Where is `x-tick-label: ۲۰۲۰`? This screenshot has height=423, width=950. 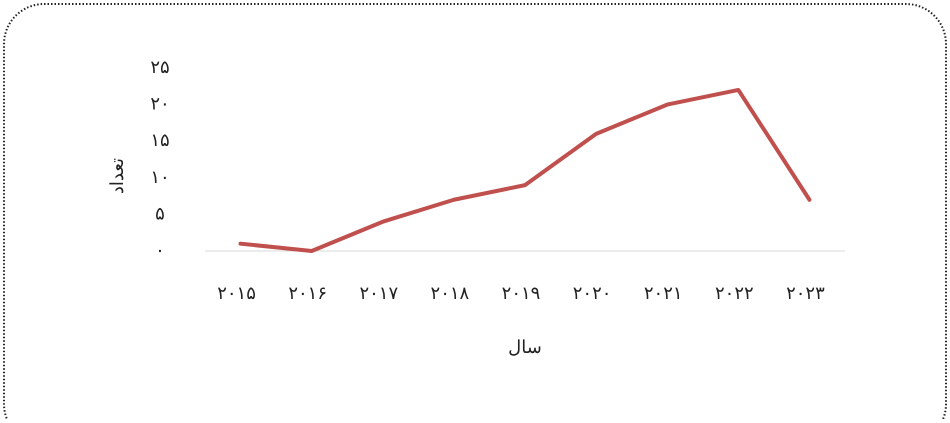 x-tick-label: ۲۰۲۰ is located at coordinates (592, 293).